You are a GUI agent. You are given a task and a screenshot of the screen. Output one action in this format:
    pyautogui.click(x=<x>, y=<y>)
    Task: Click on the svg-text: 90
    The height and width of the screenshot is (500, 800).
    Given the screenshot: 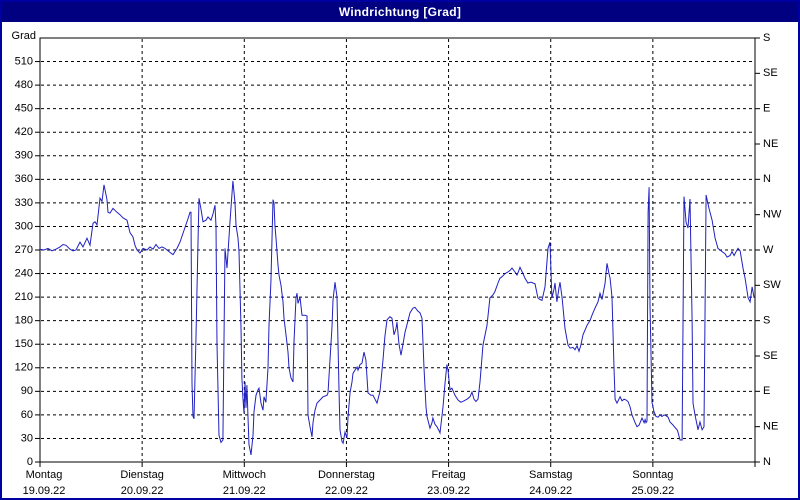 What is the action you would take?
    pyautogui.click(x=27, y=391)
    